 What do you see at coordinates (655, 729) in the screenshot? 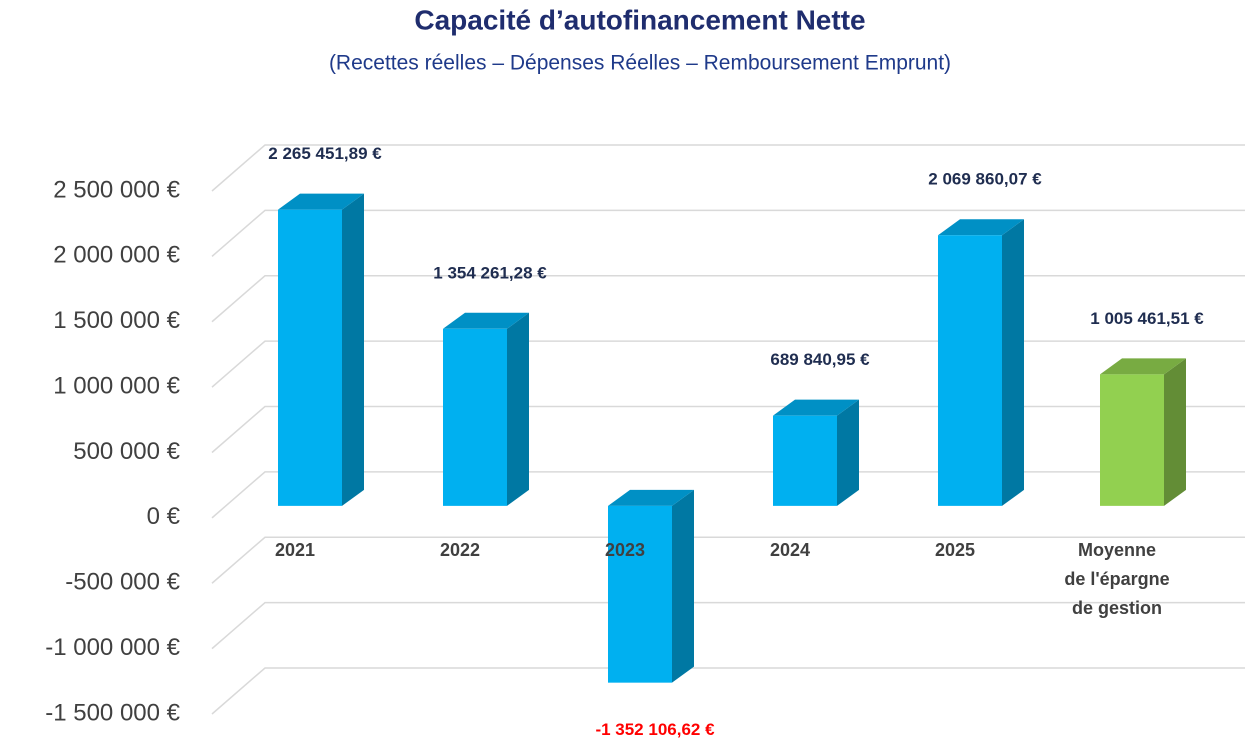
I see `data-label: -1 352 106,62 €` at bounding box center [655, 729].